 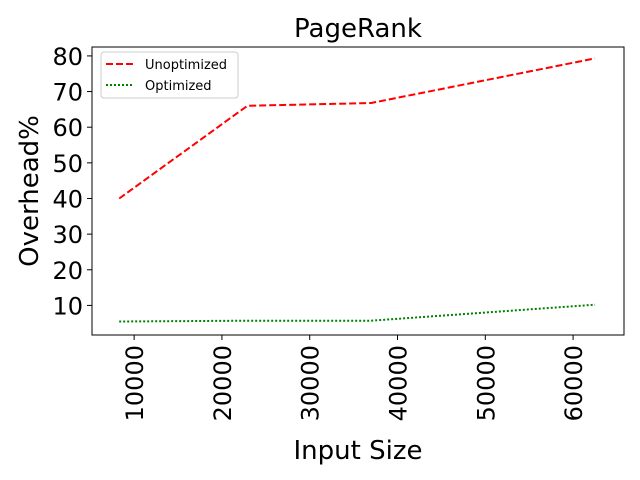 What do you see at coordinates (574, 383) in the screenshot?
I see `x-tick-label: 60000` at bounding box center [574, 383].